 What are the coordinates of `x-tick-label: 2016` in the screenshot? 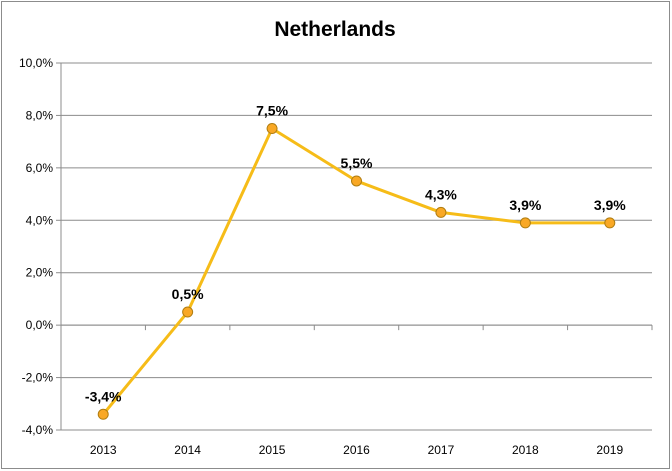 It's located at (356, 450).